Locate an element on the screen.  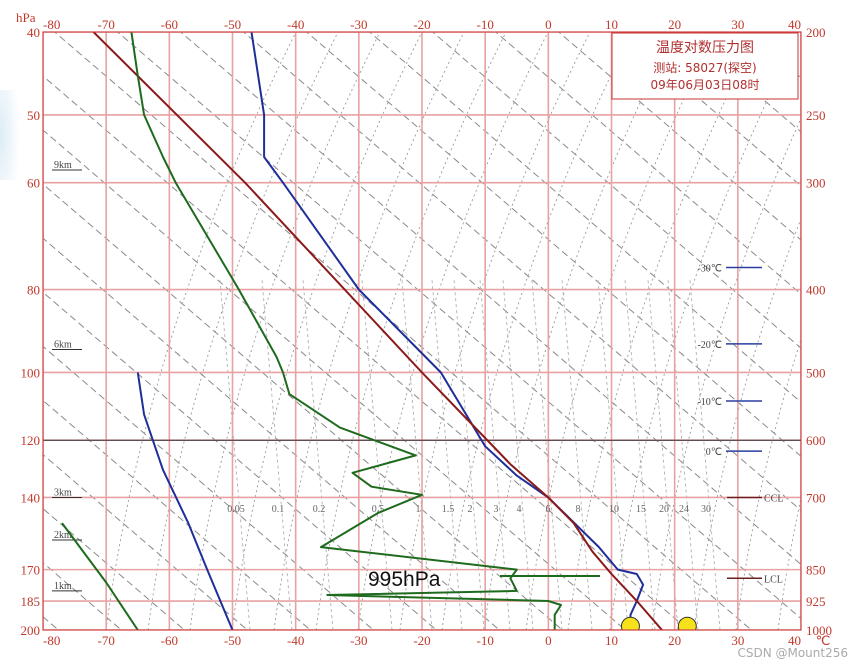
x-tick-label-top: -80 is located at coordinates (51, 24).